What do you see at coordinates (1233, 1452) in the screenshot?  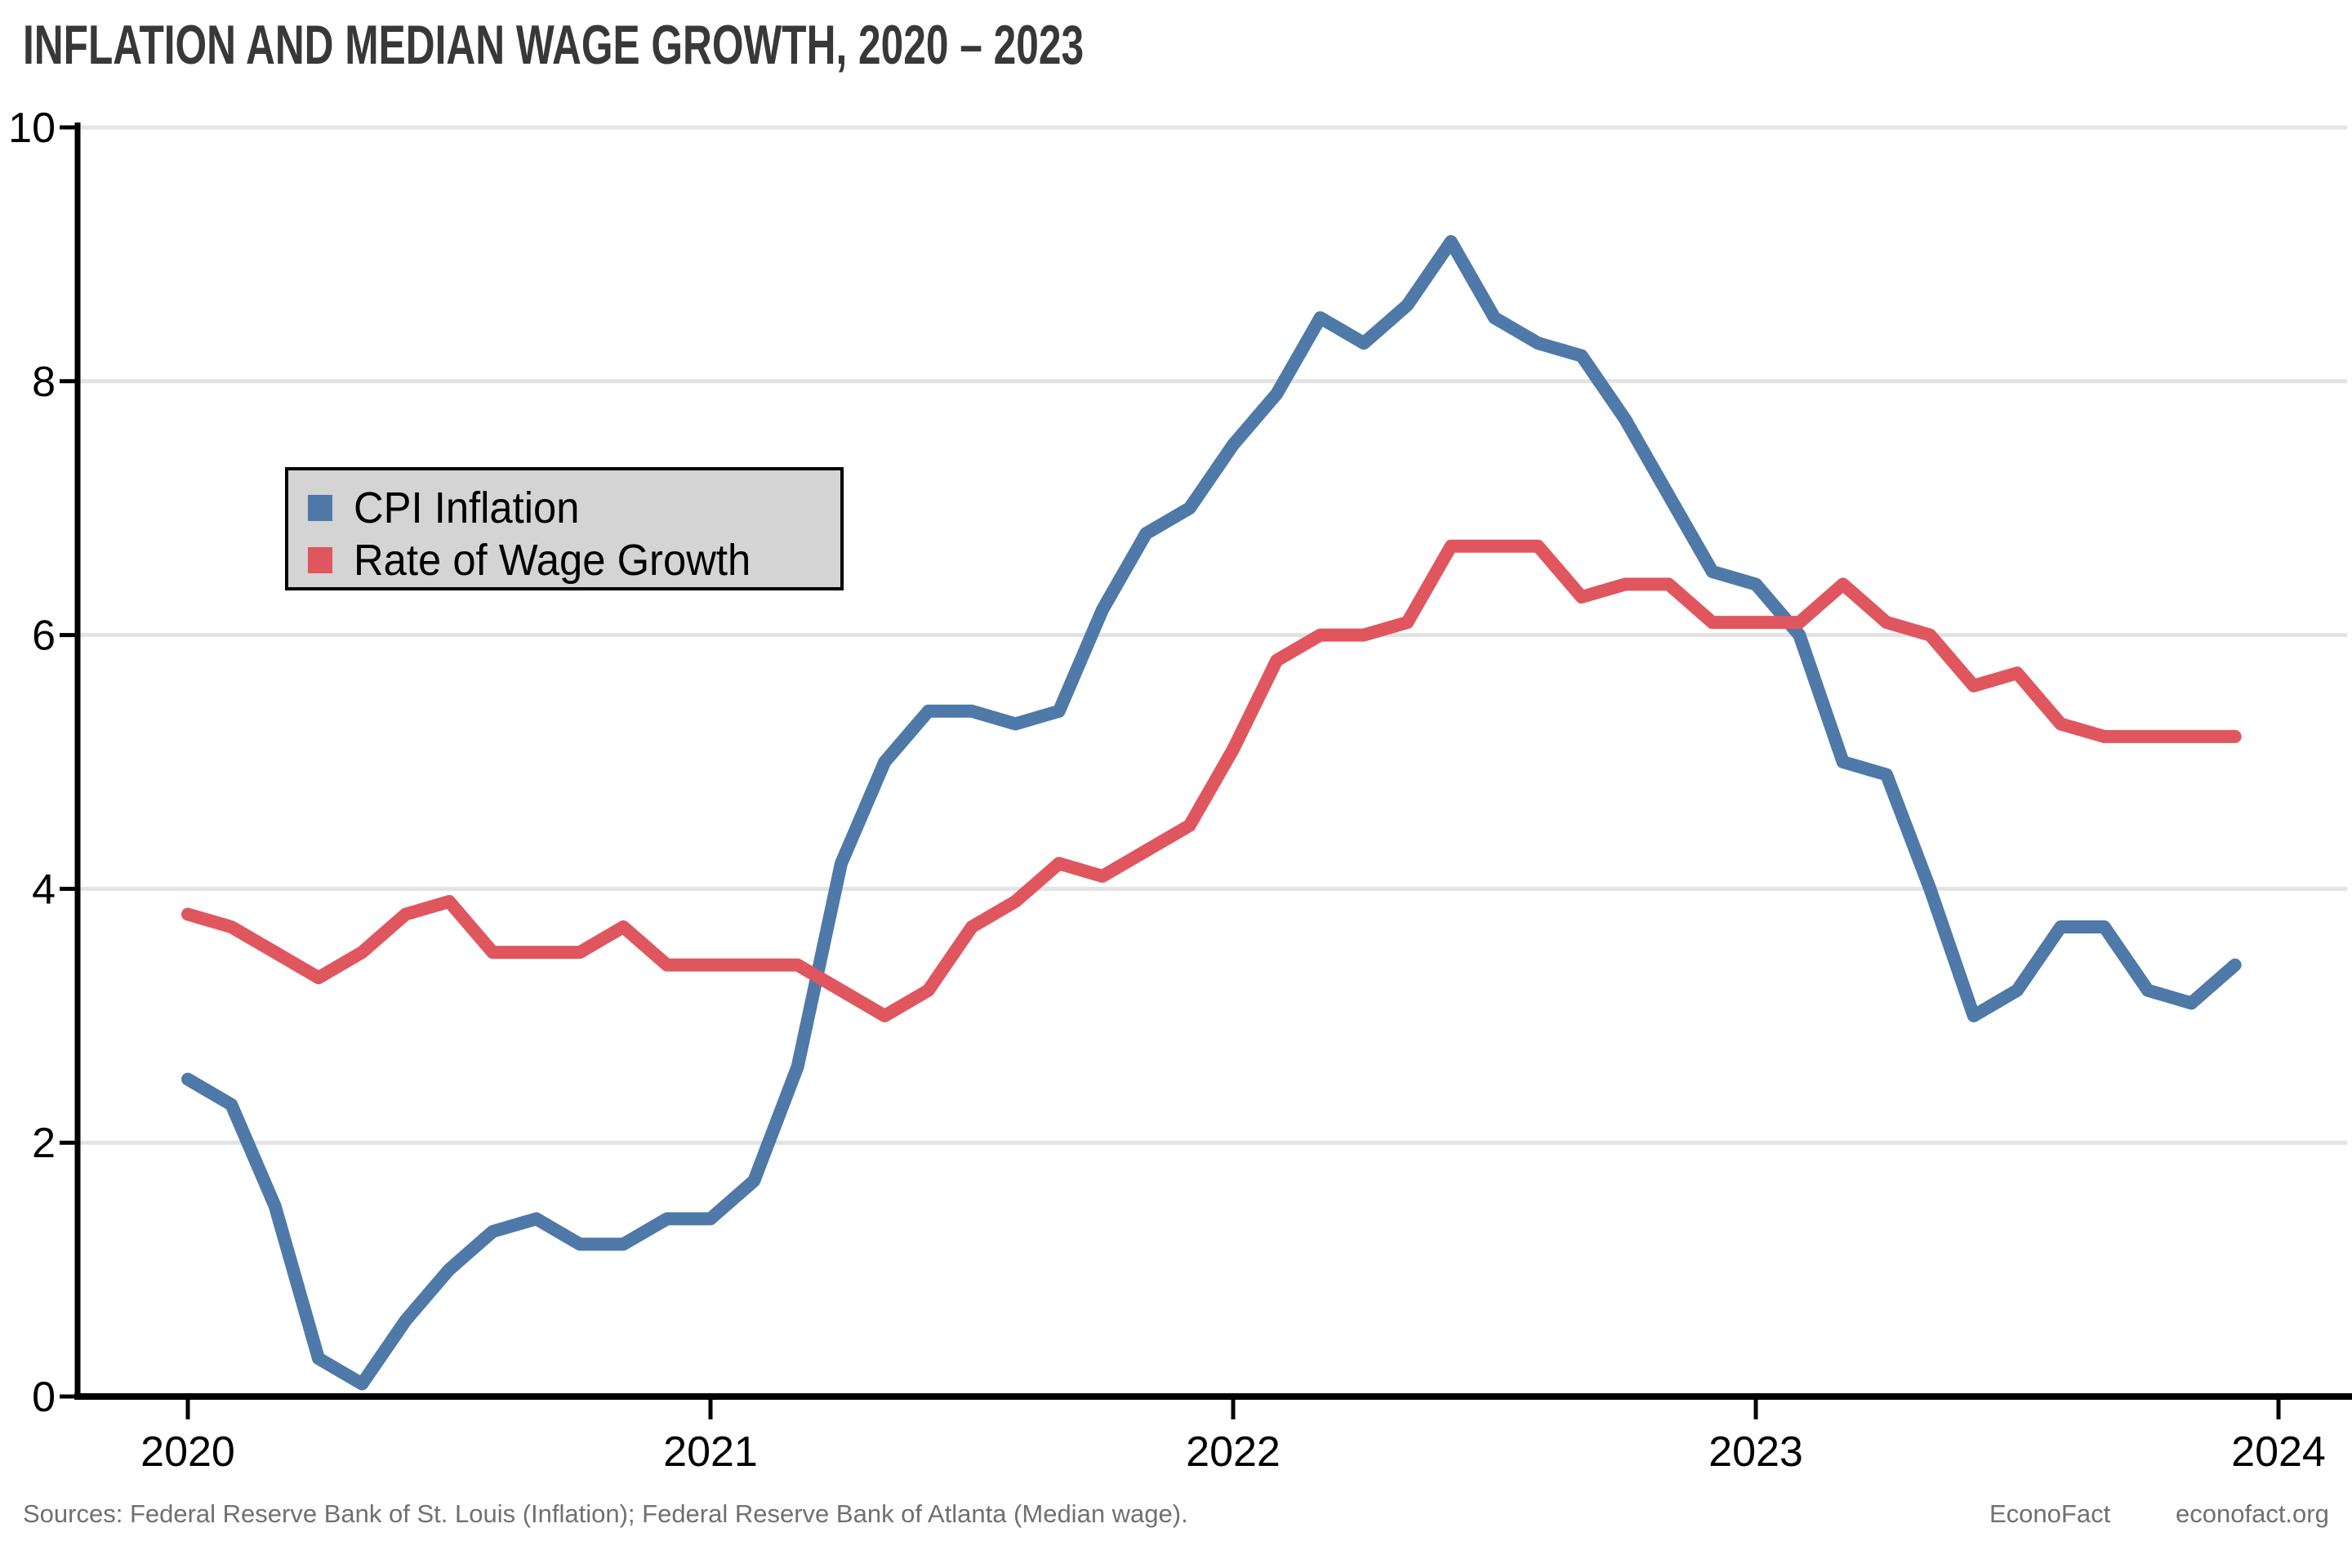 I see `x-tick-label-2022: 2022` at bounding box center [1233, 1452].